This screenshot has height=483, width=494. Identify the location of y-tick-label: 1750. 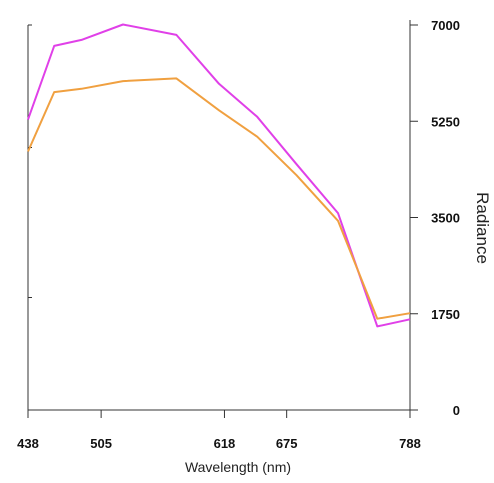
(445, 314).